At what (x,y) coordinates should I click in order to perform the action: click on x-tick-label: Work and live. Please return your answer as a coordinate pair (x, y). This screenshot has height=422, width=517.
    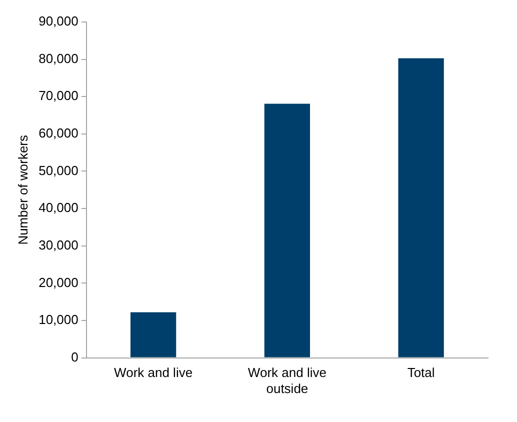
    Looking at the image, I should click on (153, 372).